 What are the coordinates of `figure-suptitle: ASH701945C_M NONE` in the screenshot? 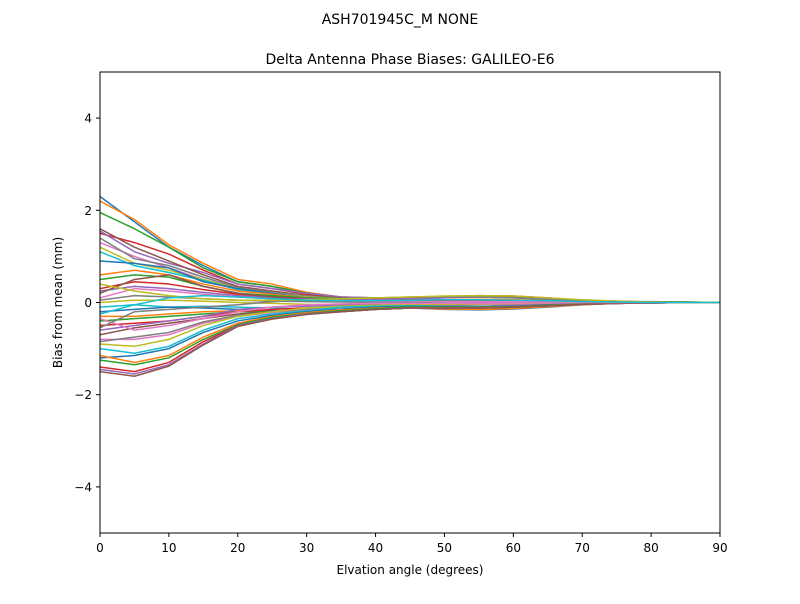 It's located at (400, 20).